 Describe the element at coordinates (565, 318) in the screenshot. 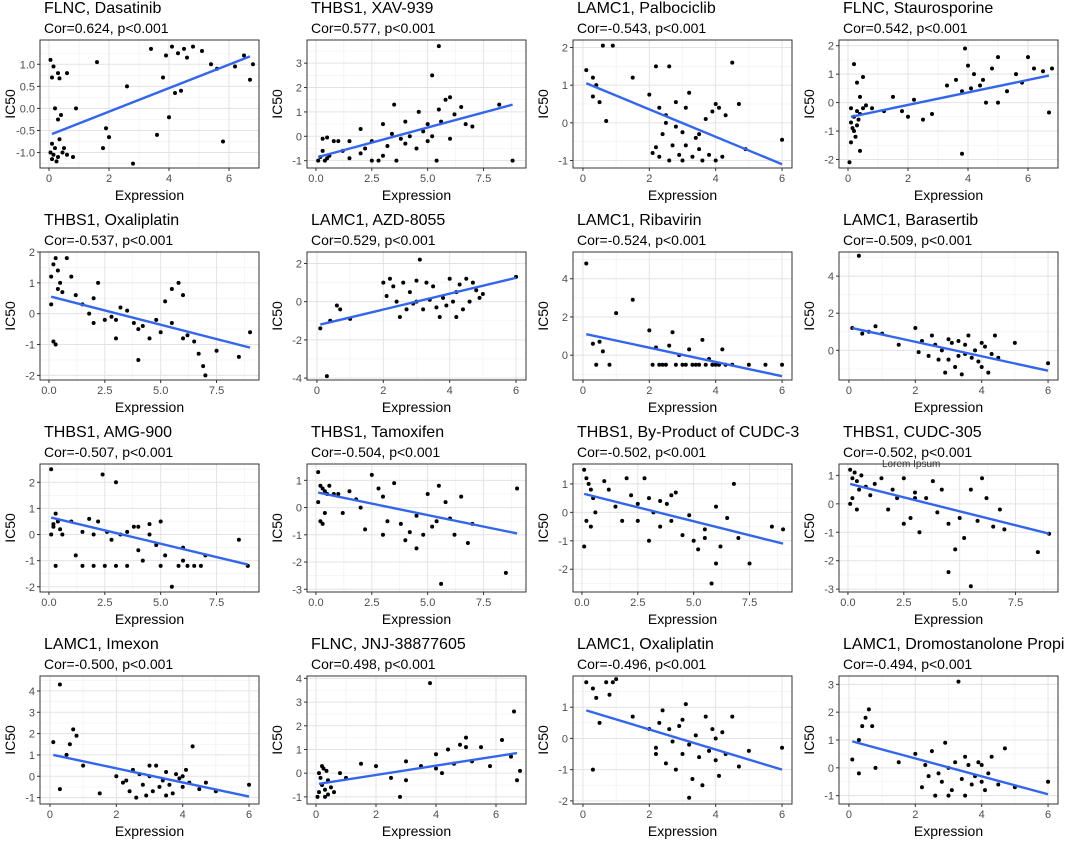

I see `y-tick-label: 2` at that location.